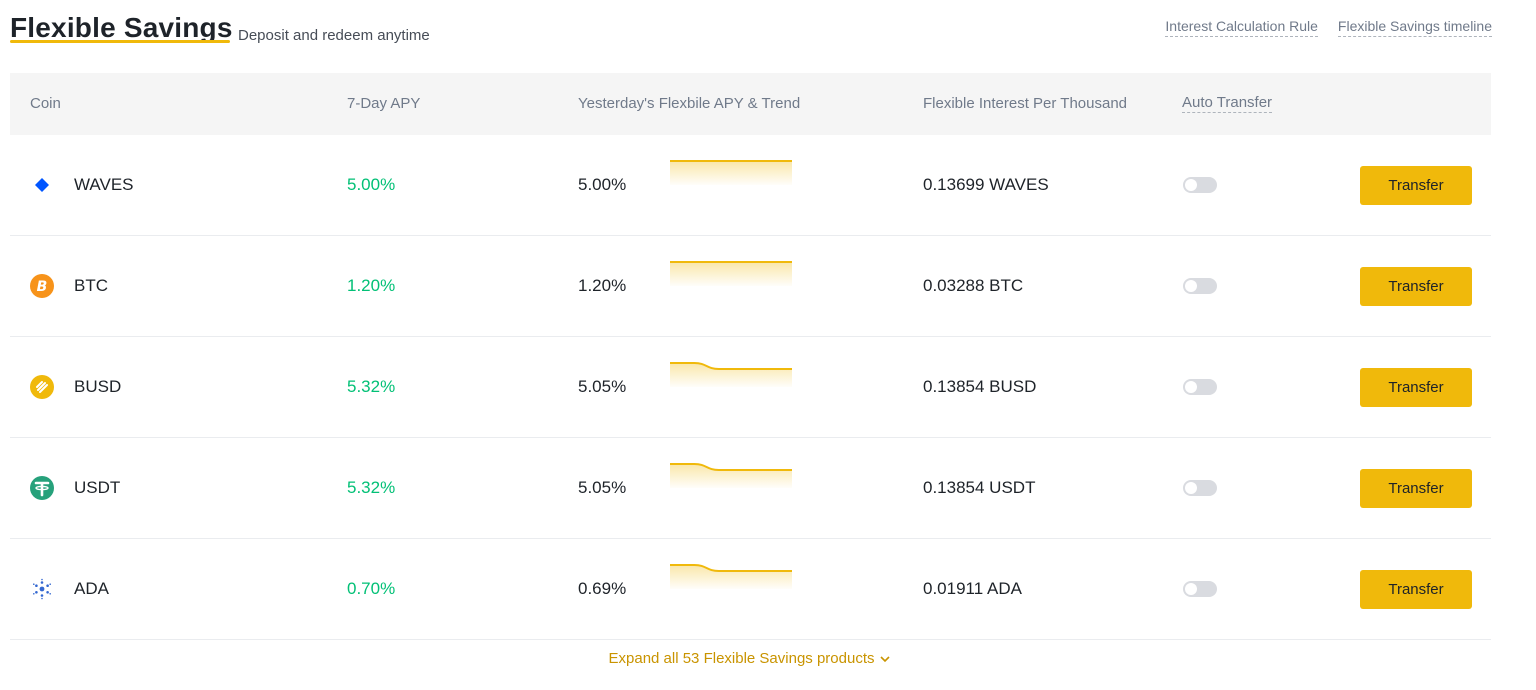  What do you see at coordinates (602, 184) in the screenshot?
I see `apy-yesterday: 5.00%` at bounding box center [602, 184].